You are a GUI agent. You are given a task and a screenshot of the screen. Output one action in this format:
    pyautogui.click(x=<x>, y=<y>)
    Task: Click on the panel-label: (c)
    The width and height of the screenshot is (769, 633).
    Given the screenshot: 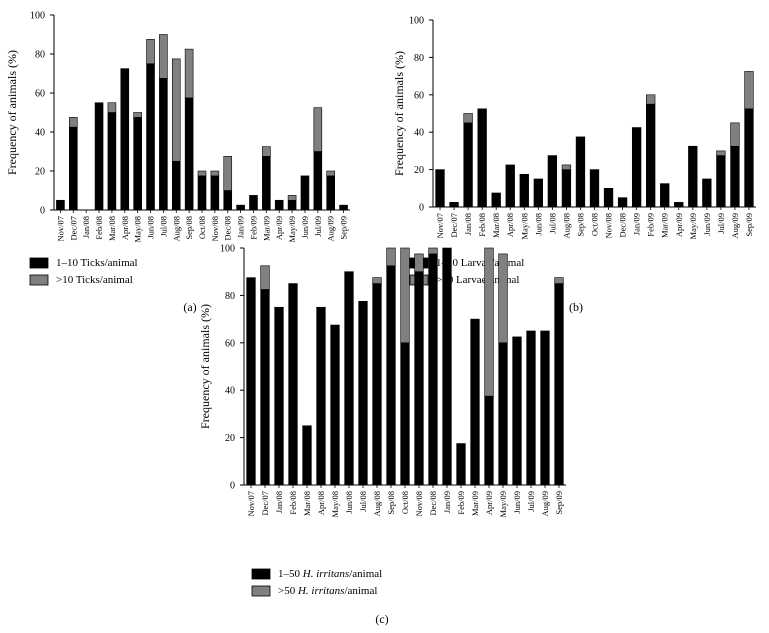 What is the action you would take?
    pyautogui.click(x=381, y=619)
    